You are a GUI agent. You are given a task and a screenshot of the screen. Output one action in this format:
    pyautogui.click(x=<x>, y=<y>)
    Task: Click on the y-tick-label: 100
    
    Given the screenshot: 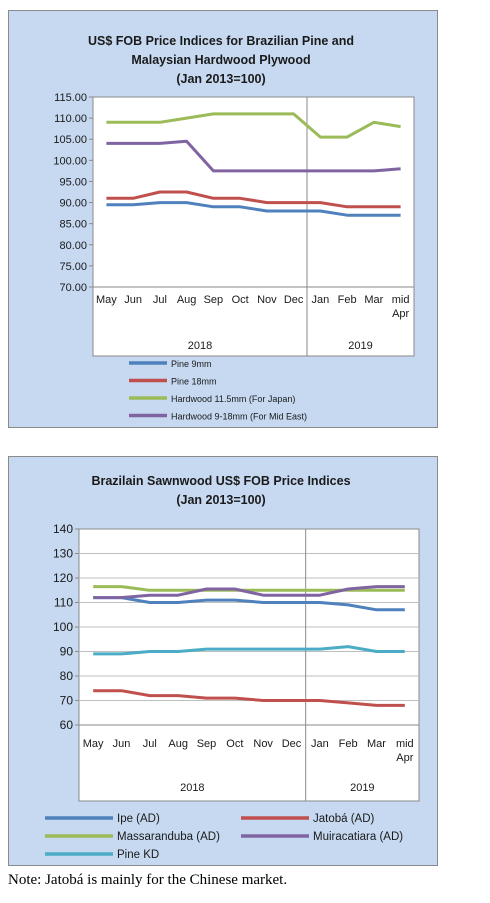 What is the action you would take?
    pyautogui.click(x=63, y=627)
    